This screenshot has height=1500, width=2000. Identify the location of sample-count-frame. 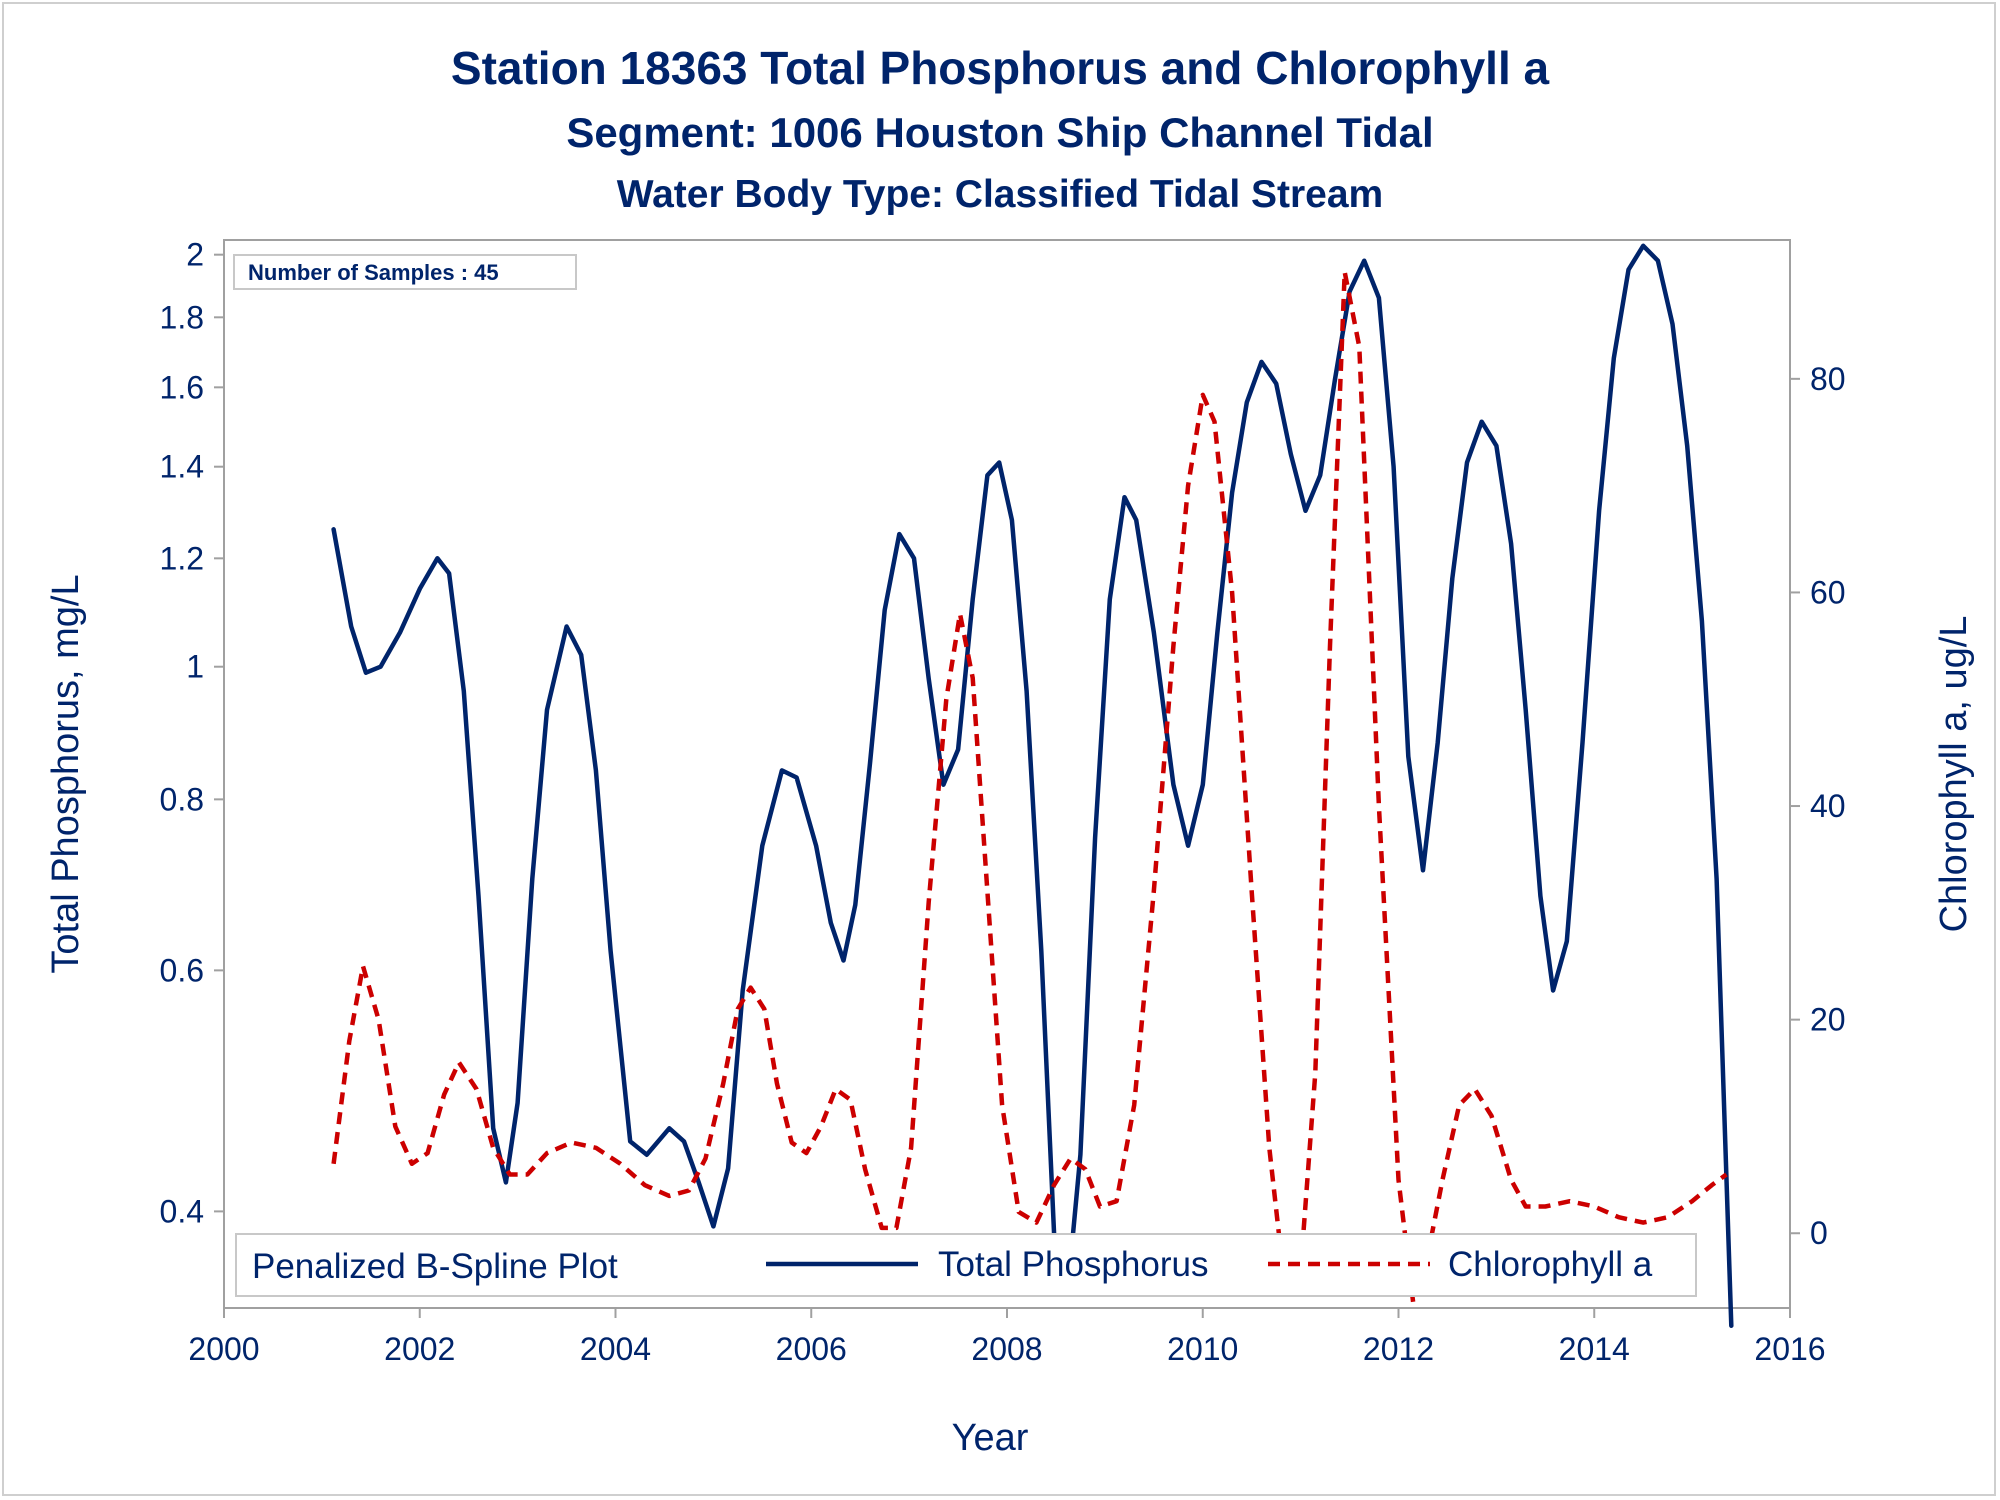
(405, 272).